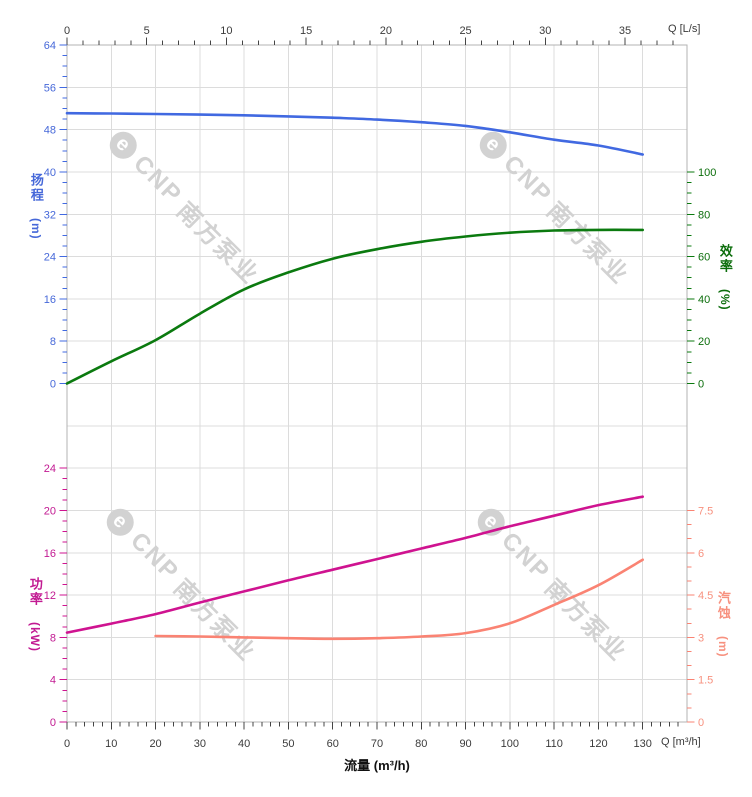  I want to click on top-axis-tick-label: 15, so click(306, 31).